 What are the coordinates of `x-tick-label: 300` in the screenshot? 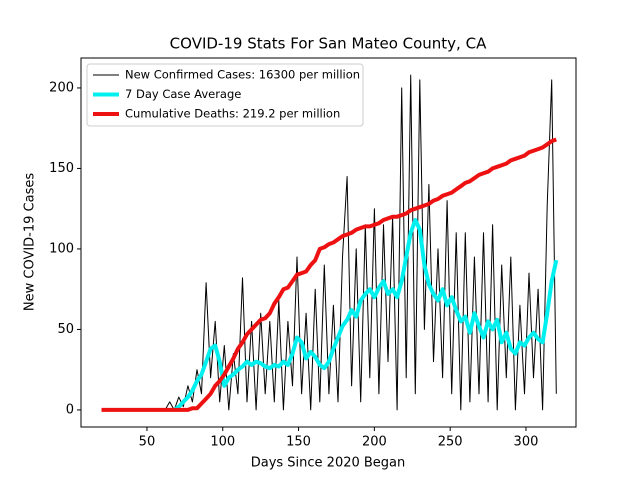 It's located at (526, 442).